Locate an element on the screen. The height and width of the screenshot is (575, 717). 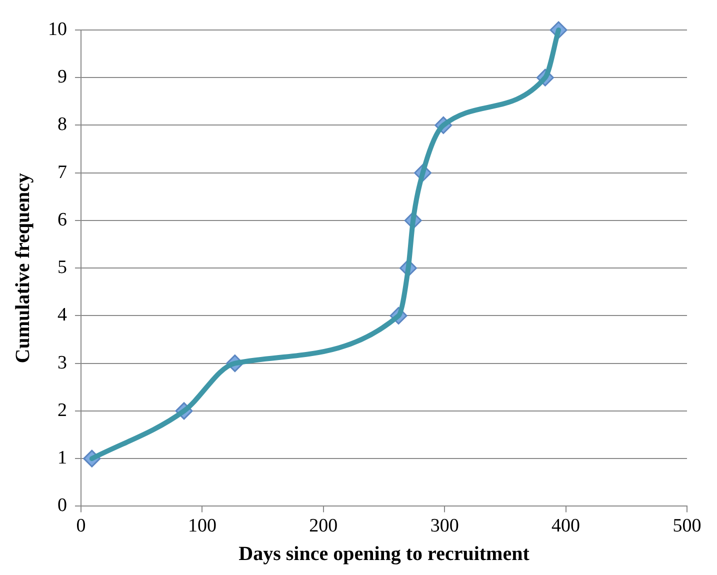
y-tick-label: 4 is located at coordinates (63, 315).